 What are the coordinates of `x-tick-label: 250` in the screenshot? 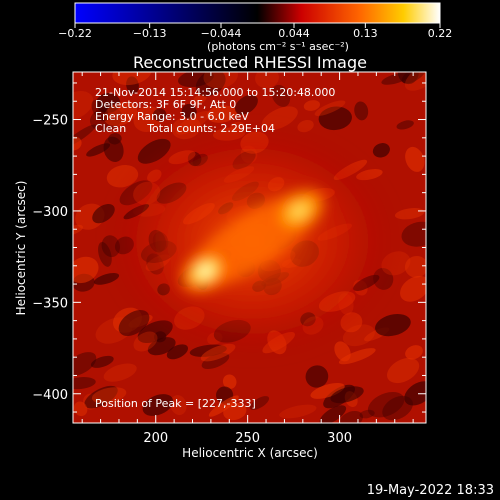 It's located at (247, 438).